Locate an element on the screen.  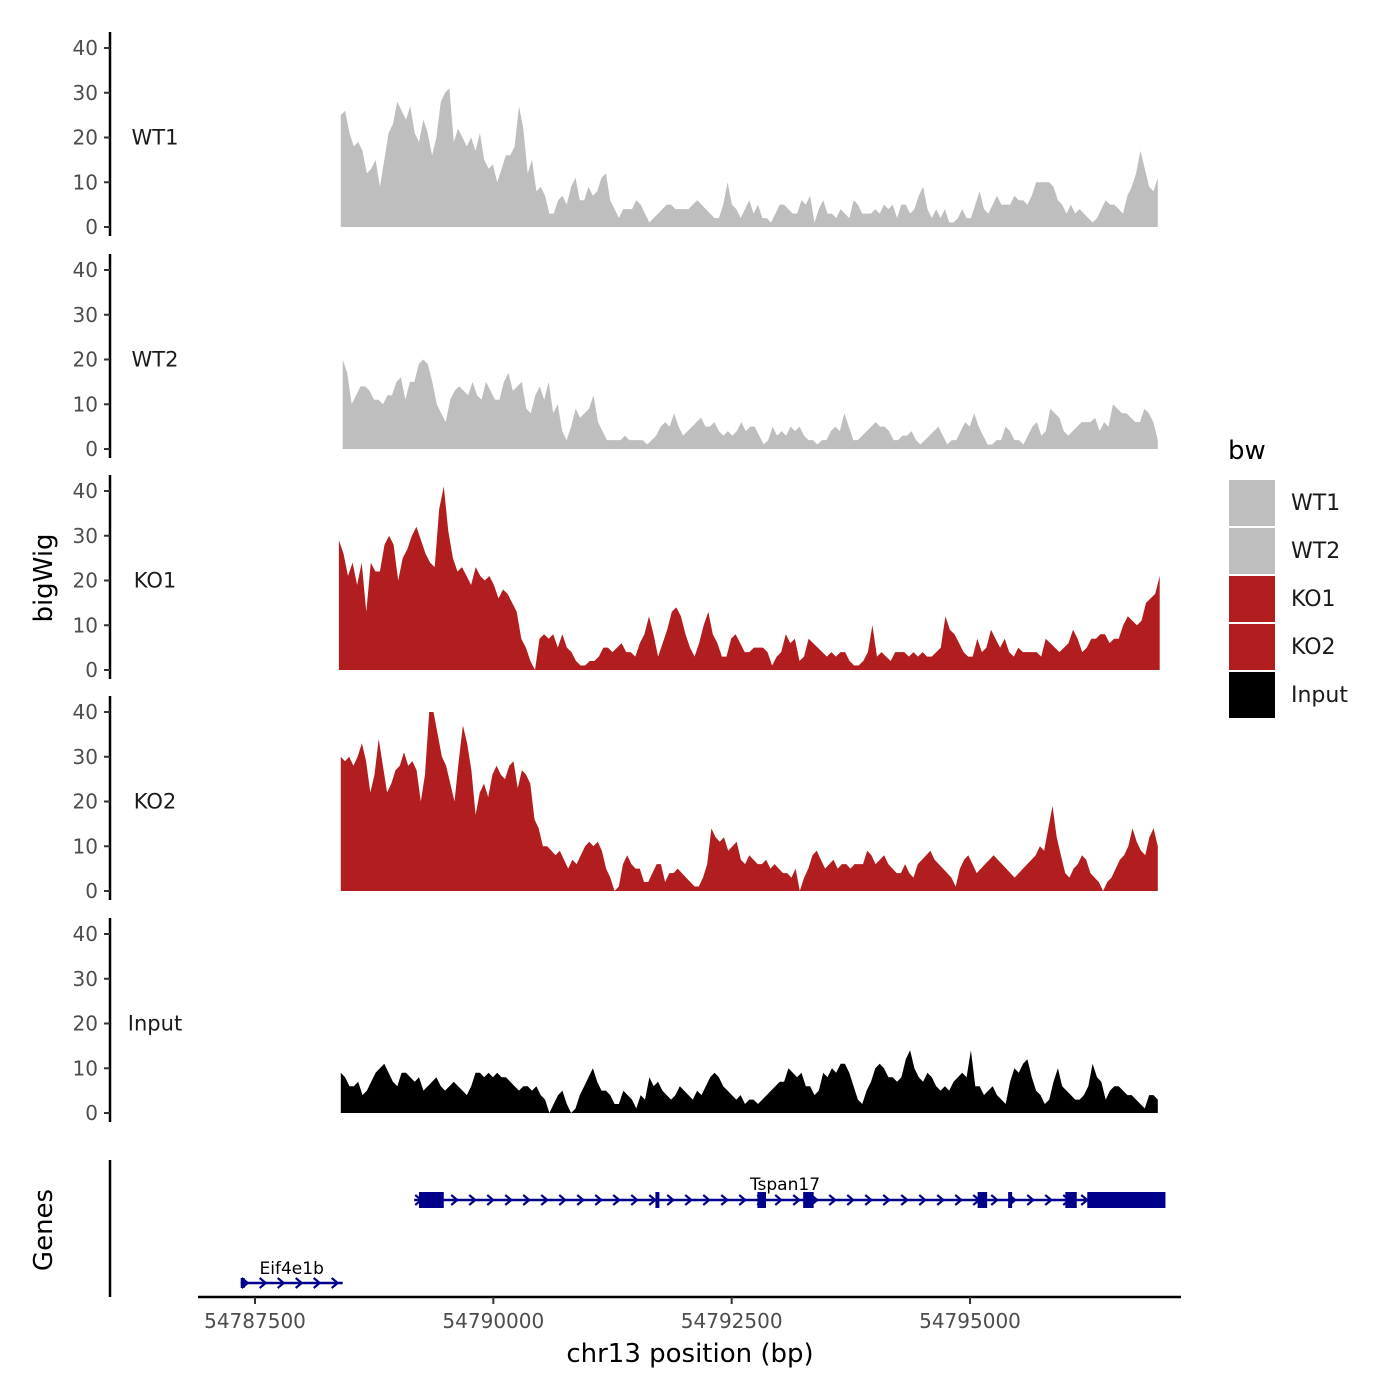
track-label: WT2 is located at coordinates (155, 360).